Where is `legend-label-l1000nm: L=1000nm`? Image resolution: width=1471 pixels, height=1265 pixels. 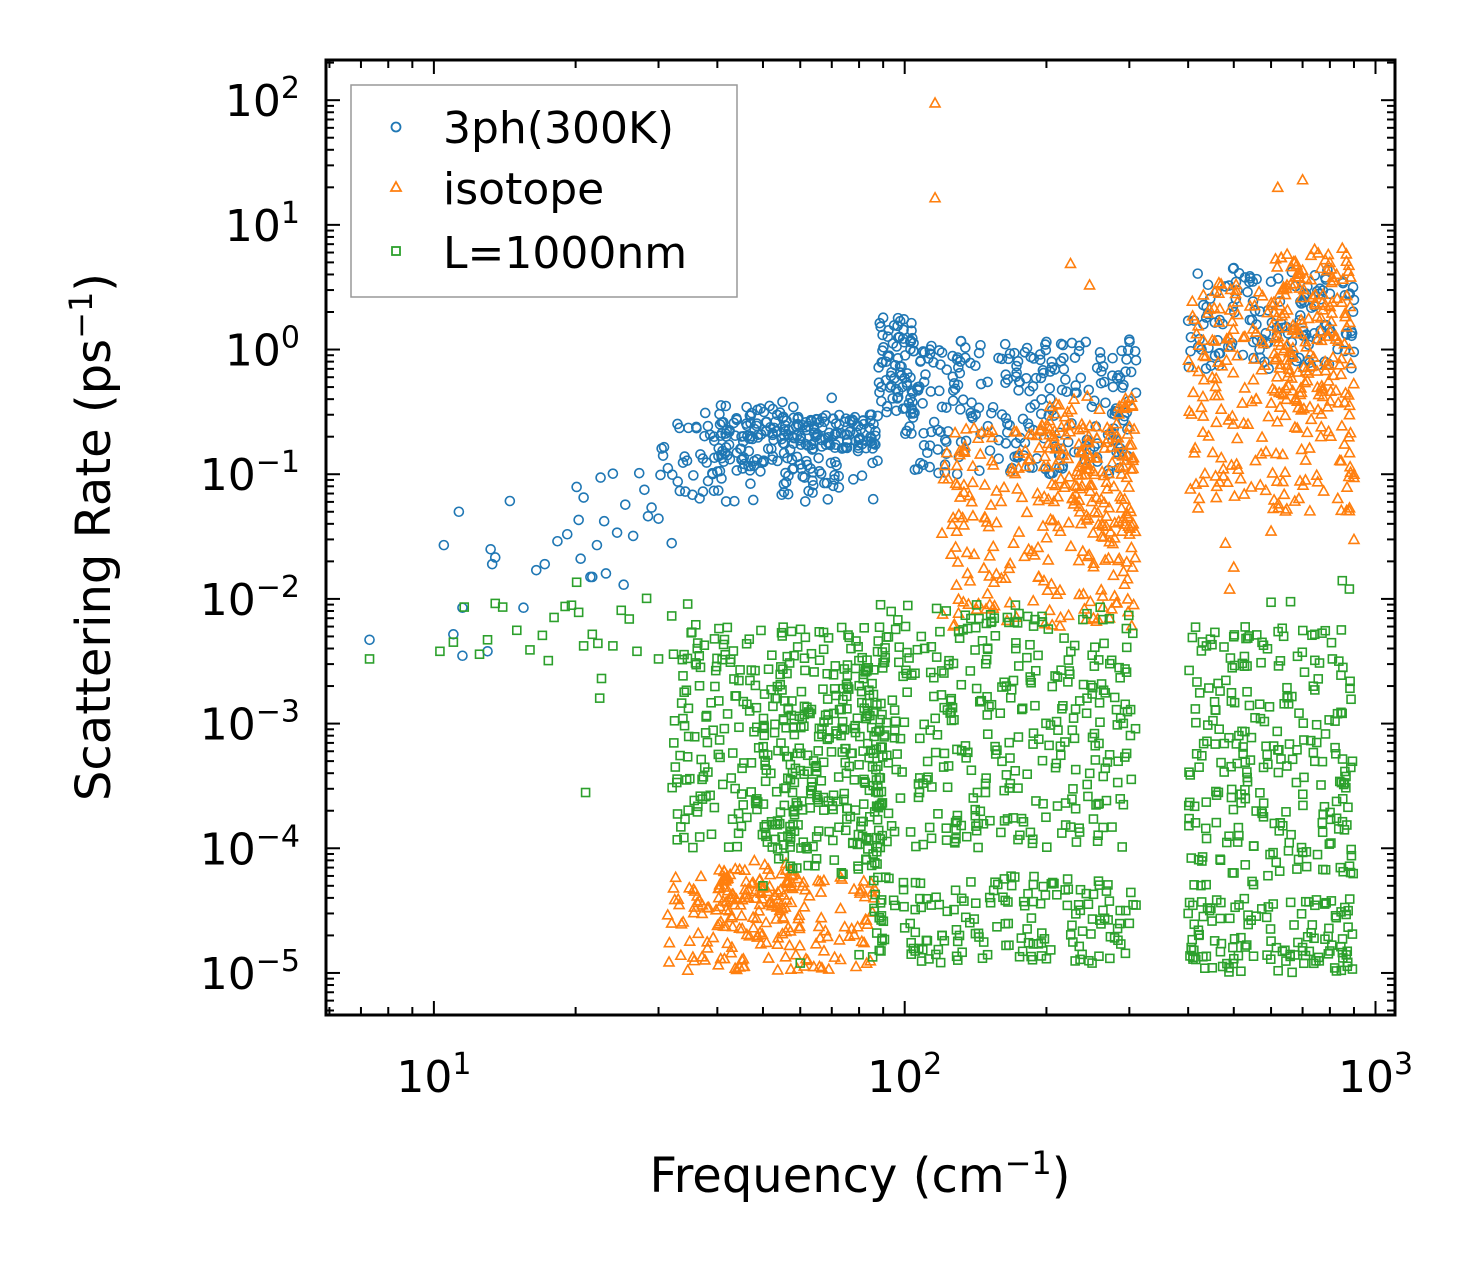 legend-label-l1000nm: L=1000nm is located at coordinates (565, 253).